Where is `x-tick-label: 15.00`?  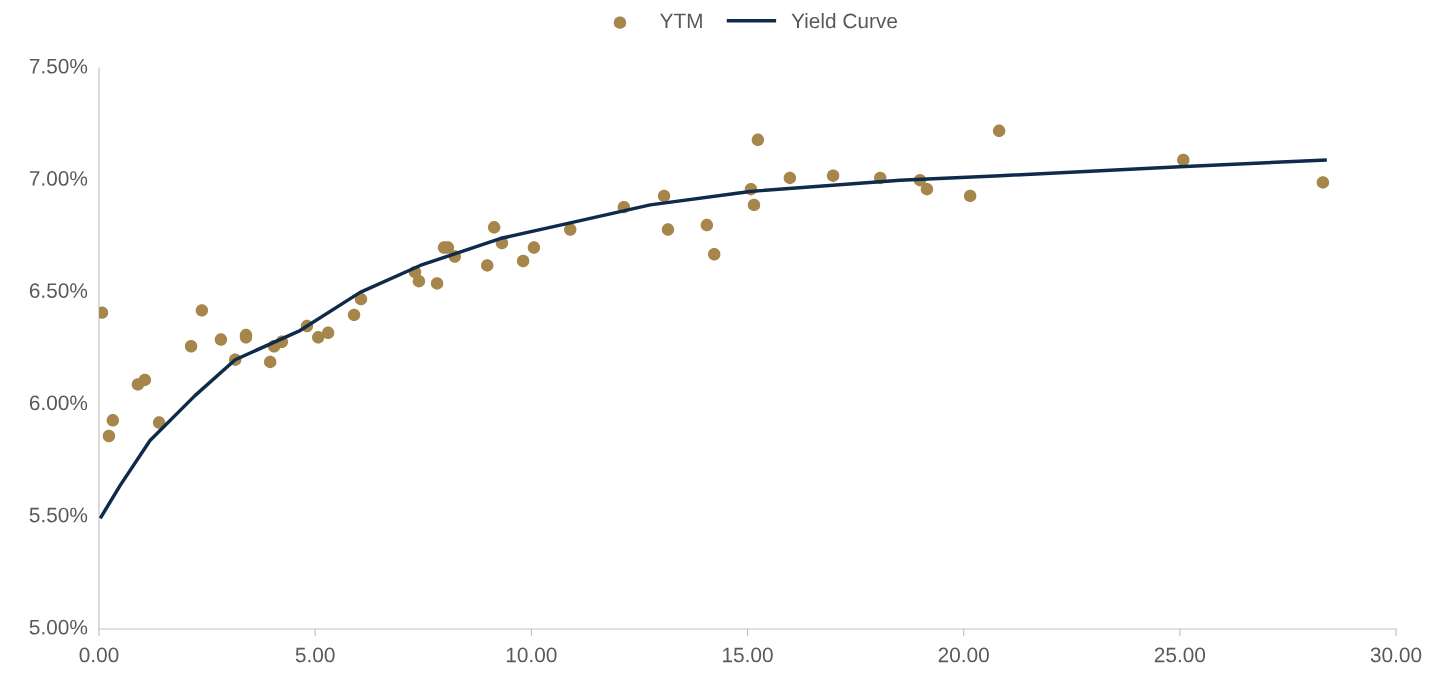 x-tick-label: 15.00 is located at coordinates (748, 655).